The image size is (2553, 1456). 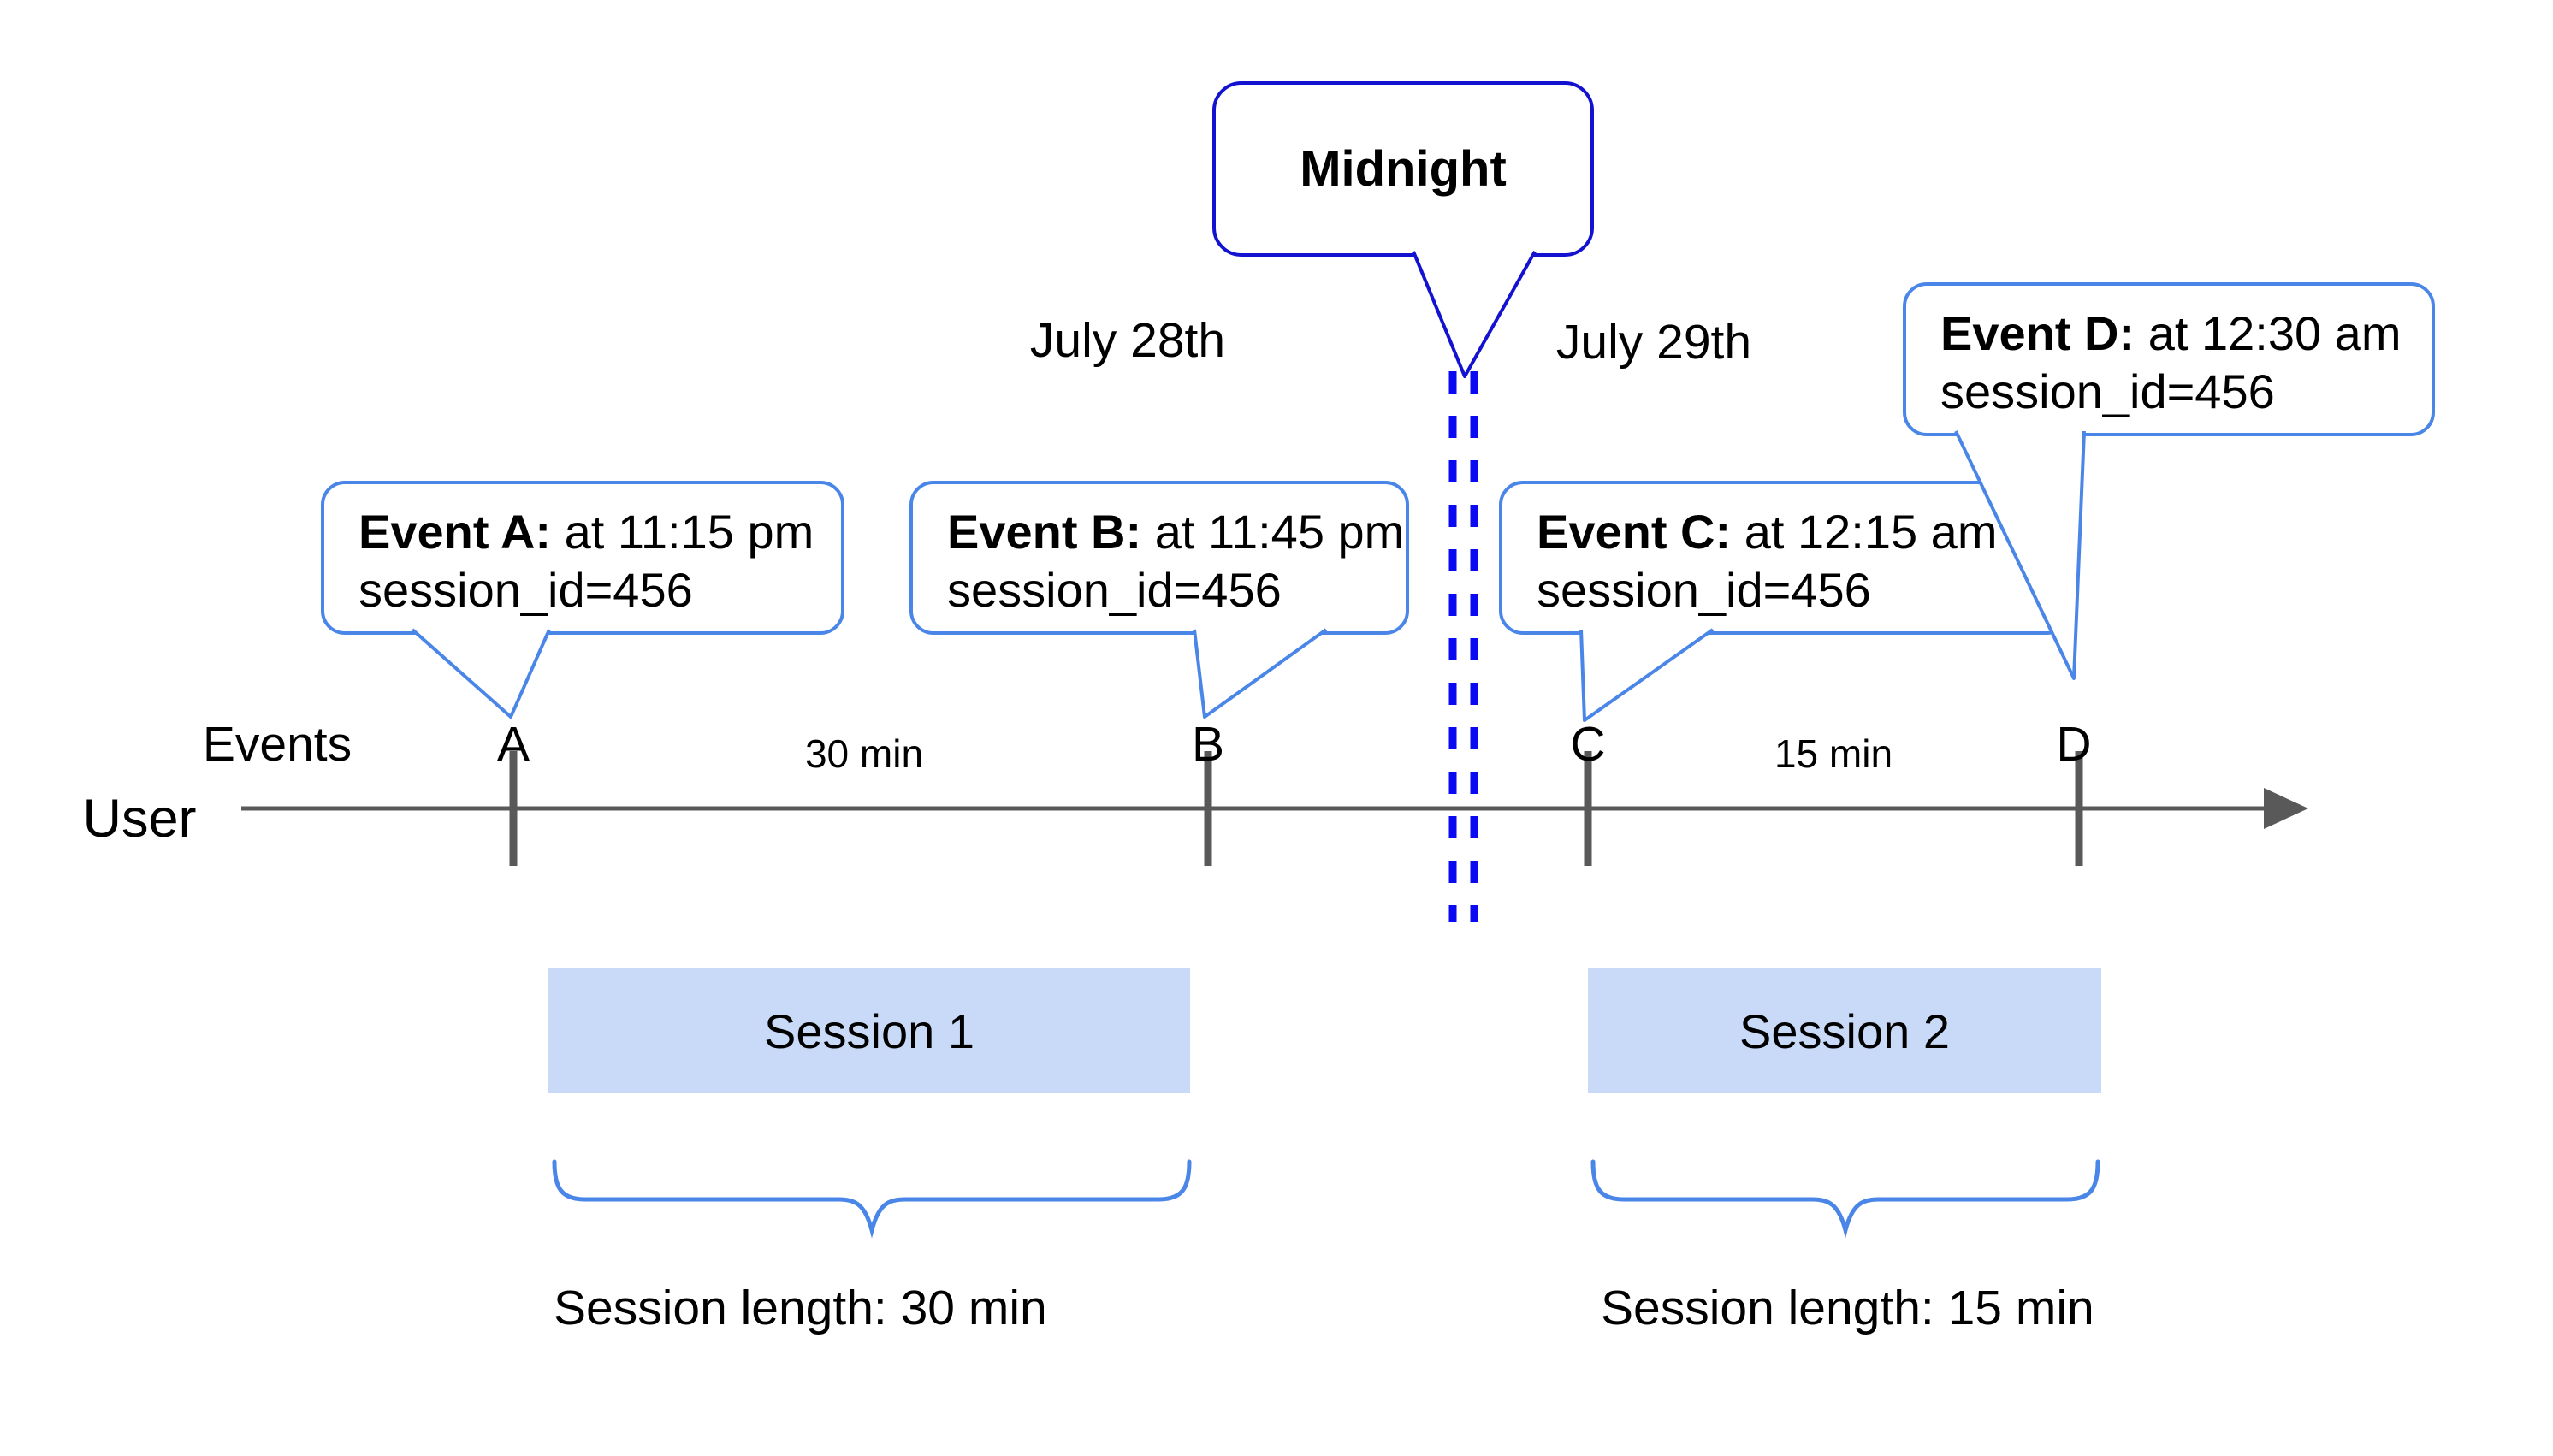 I want to click on event-a-line1: Event A: at 11:15 pm, so click(x=595, y=532).